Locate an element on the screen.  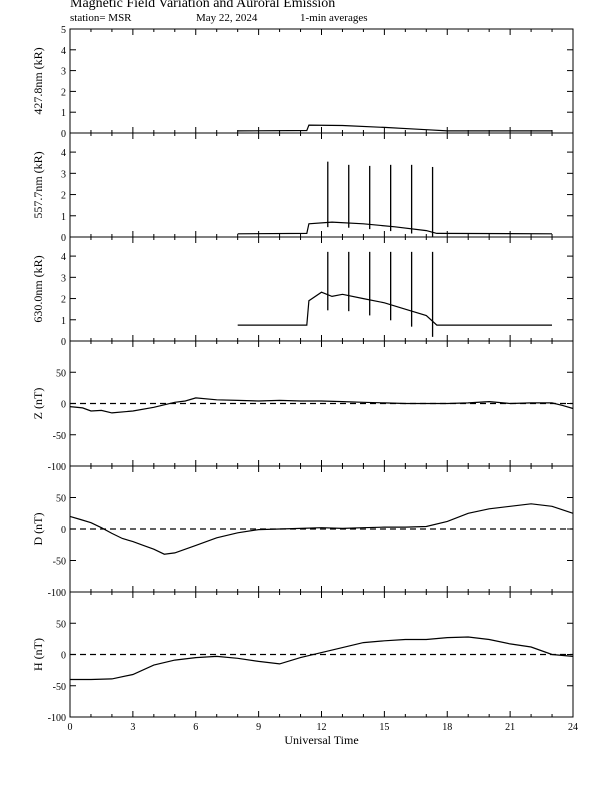
panel-2: 0 1 2 3 4 630.0nm (kR) is located at coordinates (302, 292).